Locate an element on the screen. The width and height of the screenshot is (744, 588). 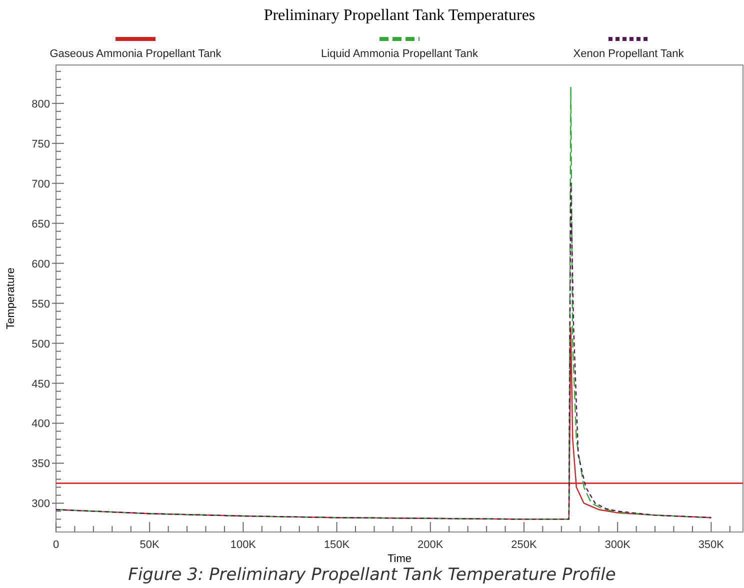
legend-label: Xenon Propellant Tank is located at coordinates (628, 54).